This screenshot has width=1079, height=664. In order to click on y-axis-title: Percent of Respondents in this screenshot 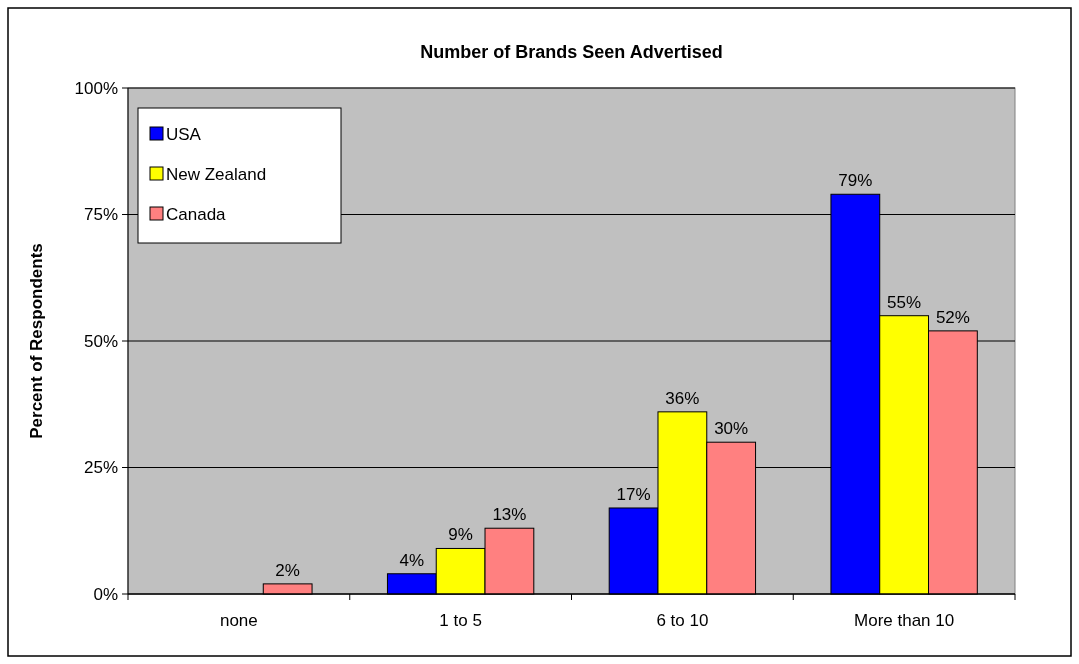, I will do `click(36, 341)`.